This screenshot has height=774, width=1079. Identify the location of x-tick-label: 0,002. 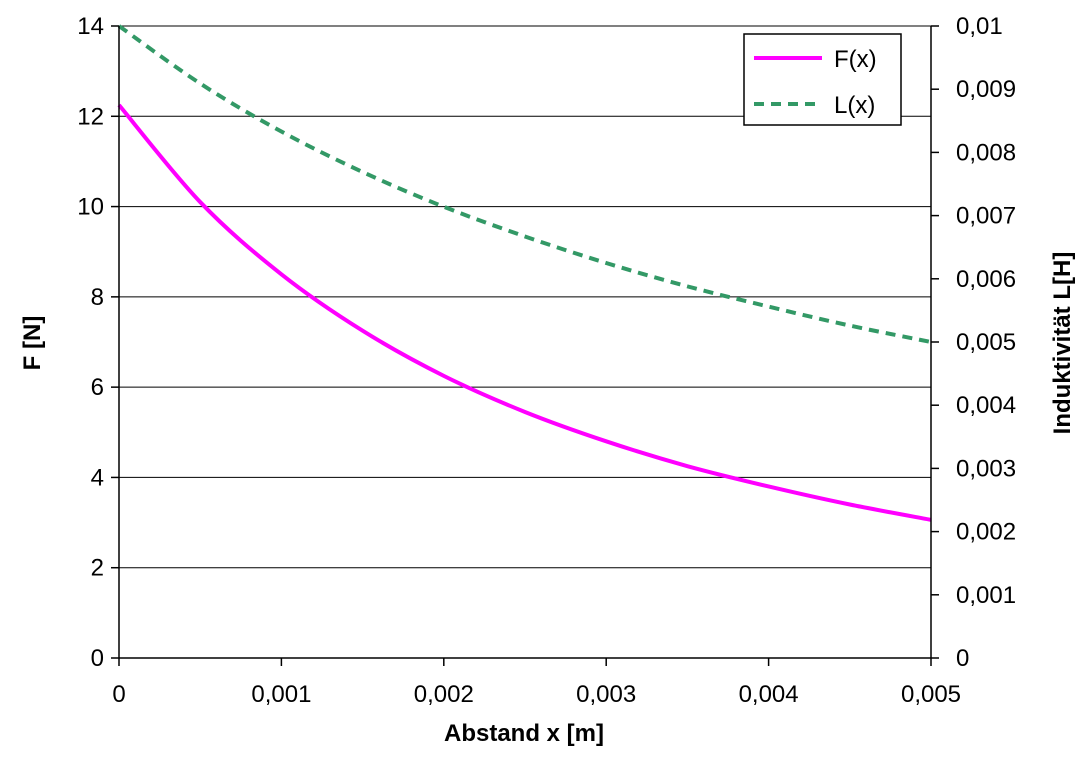
(444, 694).